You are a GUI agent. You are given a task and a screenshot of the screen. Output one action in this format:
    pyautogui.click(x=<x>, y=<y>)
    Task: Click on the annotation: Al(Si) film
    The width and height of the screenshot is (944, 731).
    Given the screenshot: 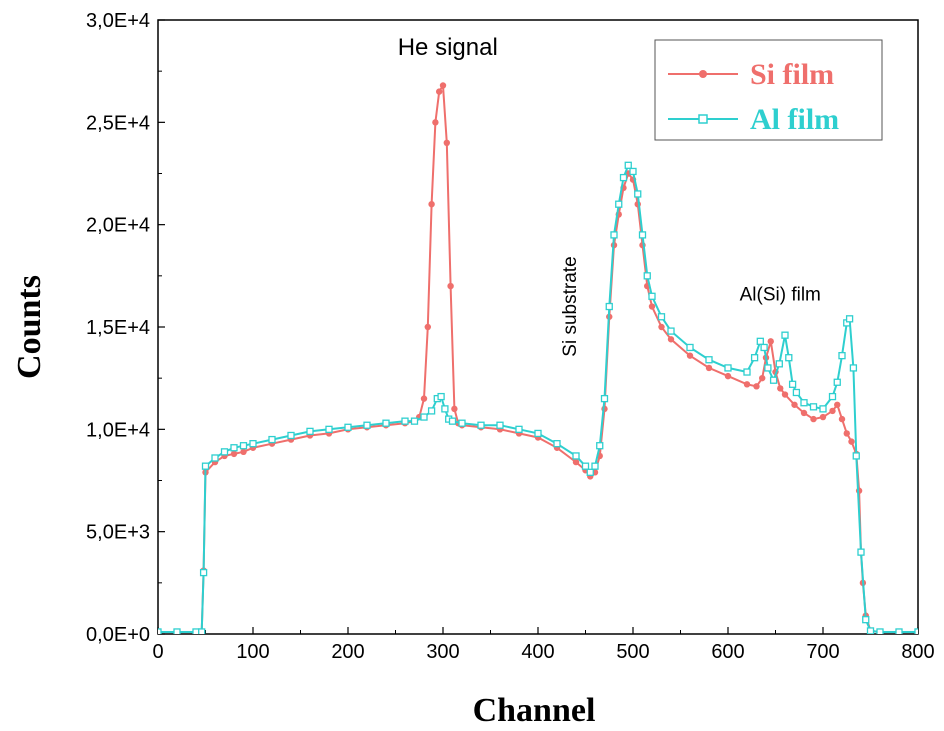 What is the action you would take?
    pyautogui.click(x=780, y=294)
    